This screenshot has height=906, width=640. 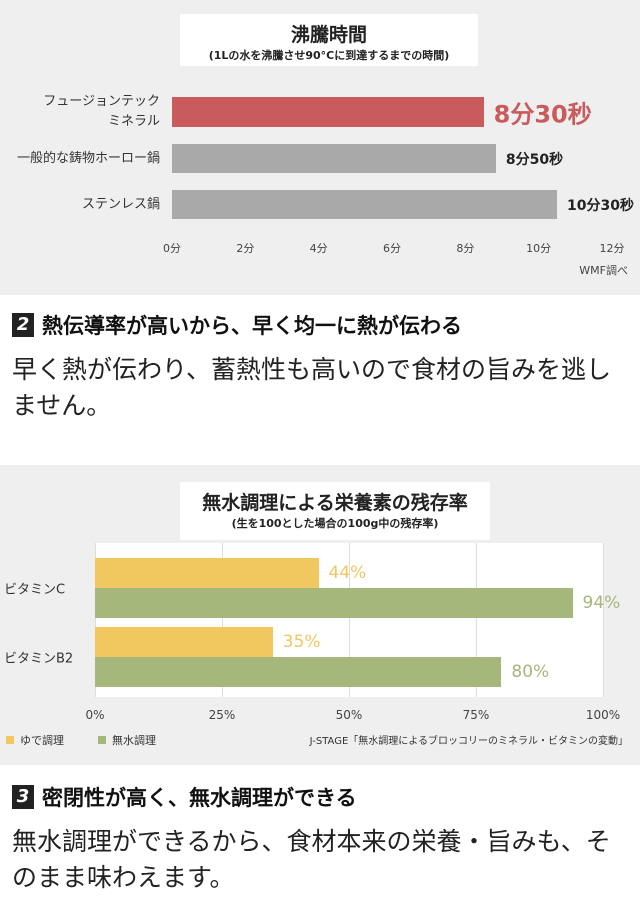 I want to click on value-label: 10分30秒, so click(x=600, y=205).